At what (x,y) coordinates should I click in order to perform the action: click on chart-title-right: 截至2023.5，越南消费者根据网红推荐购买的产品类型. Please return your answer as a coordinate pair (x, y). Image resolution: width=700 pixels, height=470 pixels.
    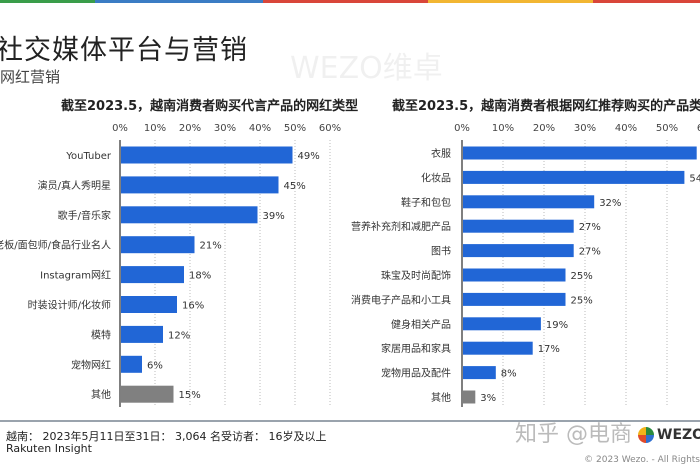
    Looking at the image, I should click on (546, 106).